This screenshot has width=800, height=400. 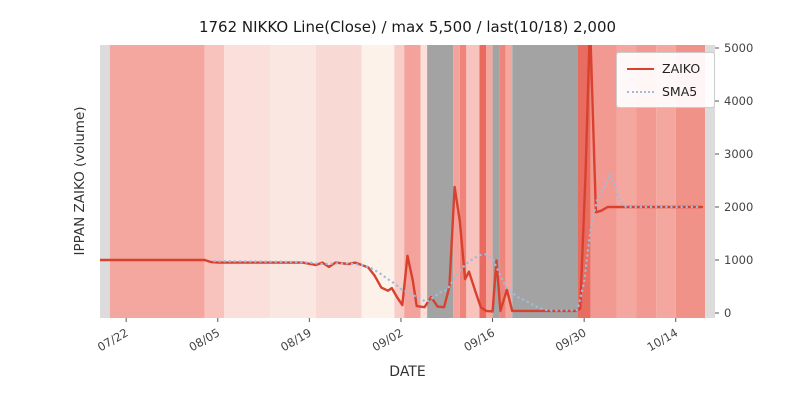 What do you see at coordinates (640, 91) in the screenshot?
I see `sma5-line-swatch` at bounding box center [640, 91].